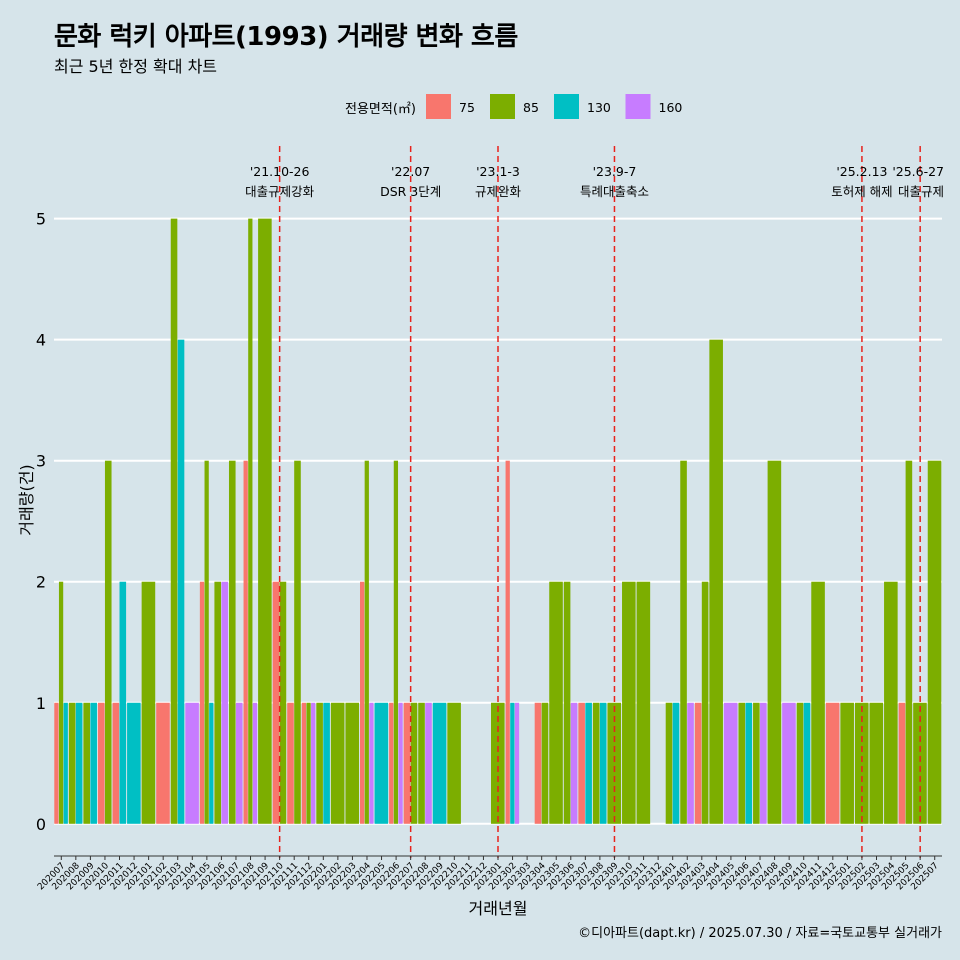 The height and width of the screenshot is (960, 960). What do you see at coordinates (41, 461) in the screenshot?
I see `y-tick-label: 3` at bounding box center [41, 461].